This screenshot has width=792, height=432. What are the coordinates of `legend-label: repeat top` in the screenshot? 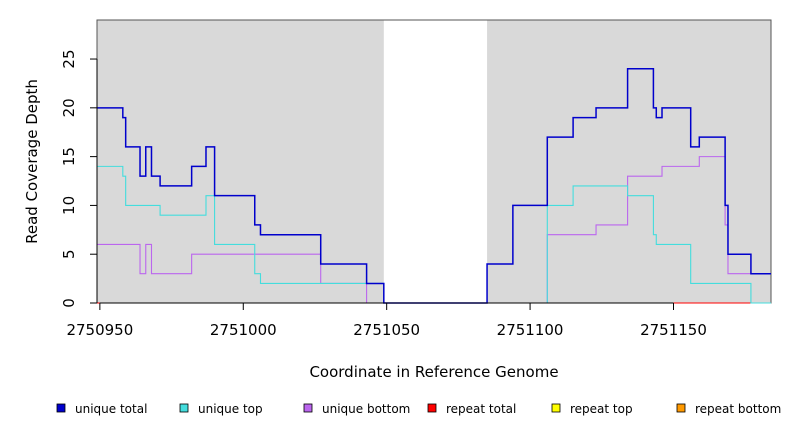 It's located at (601, 409).